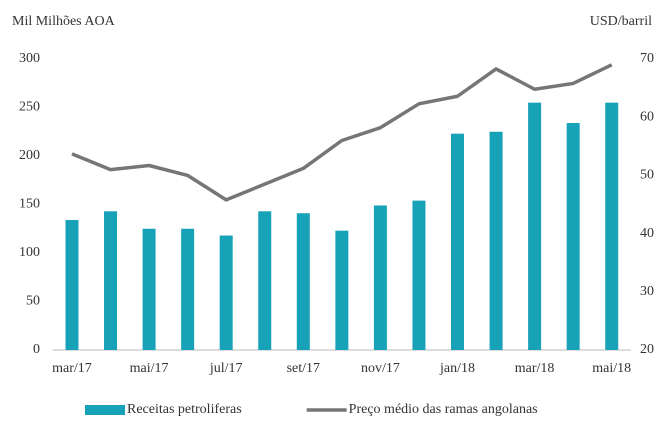  What do you see at coordinates (64, 21) in the screenshot?
I see `y-axis-label: Mil Milhões AOA` at bounding box center [64, 21].